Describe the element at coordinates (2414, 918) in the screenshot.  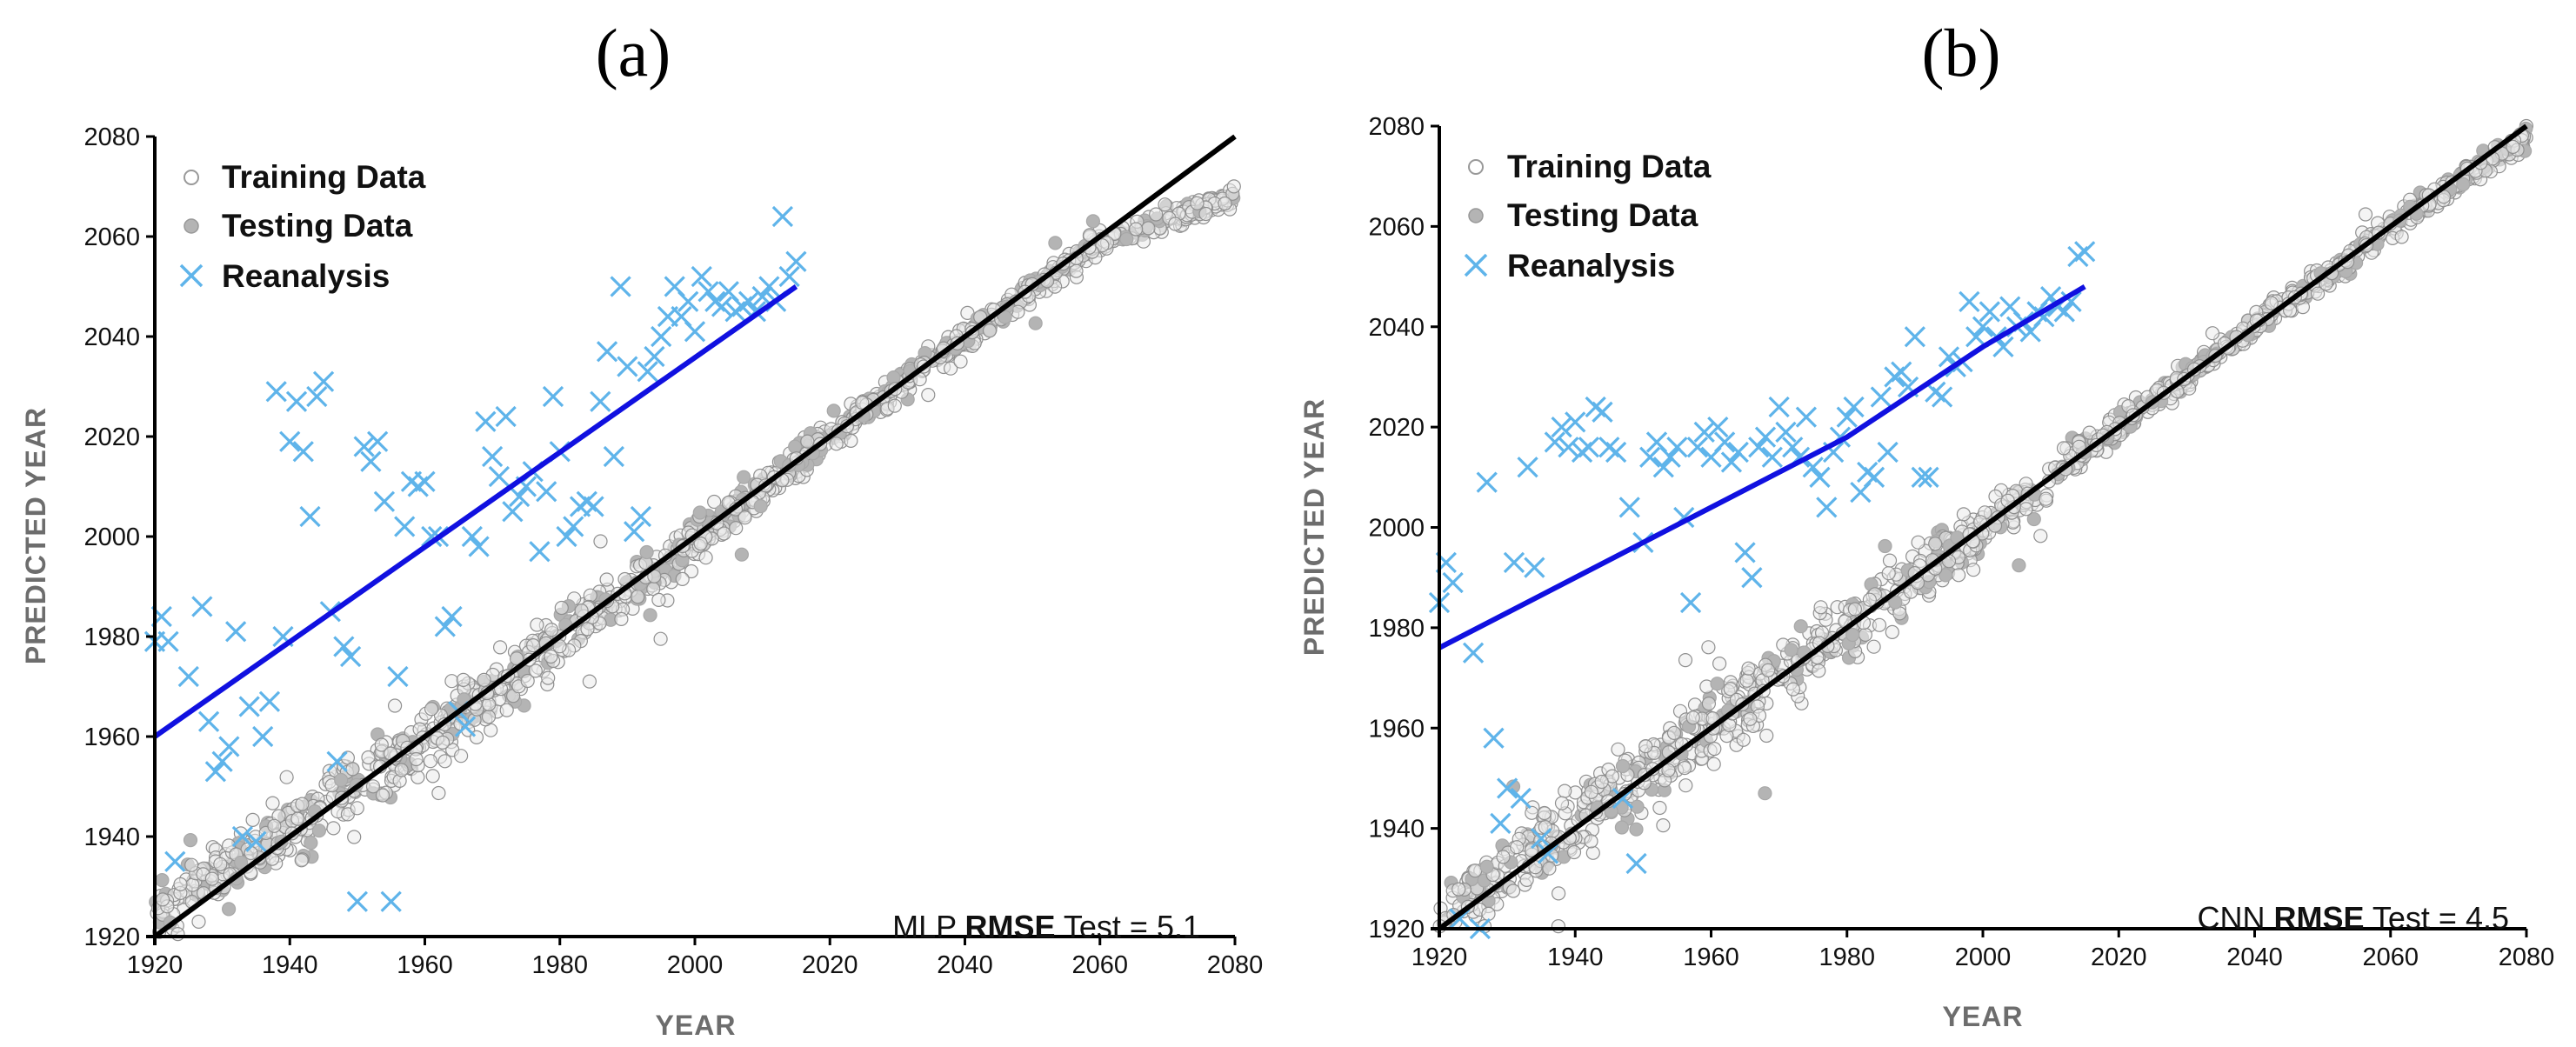
I see `rmse-split: Test =` at that location.